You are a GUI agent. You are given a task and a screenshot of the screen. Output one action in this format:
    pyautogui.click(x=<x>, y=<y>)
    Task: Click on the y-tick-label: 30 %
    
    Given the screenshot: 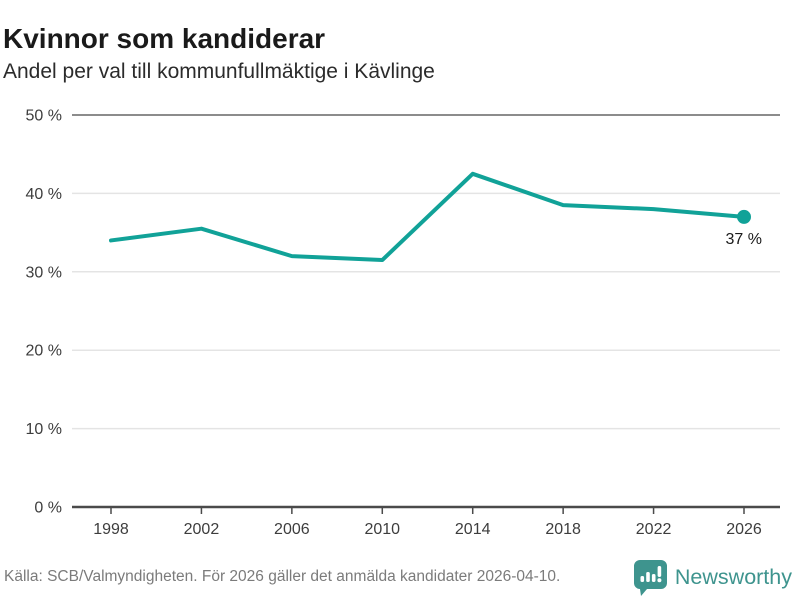 What is the action you would take?
    pyautogui.click(x=44, y=272)
    